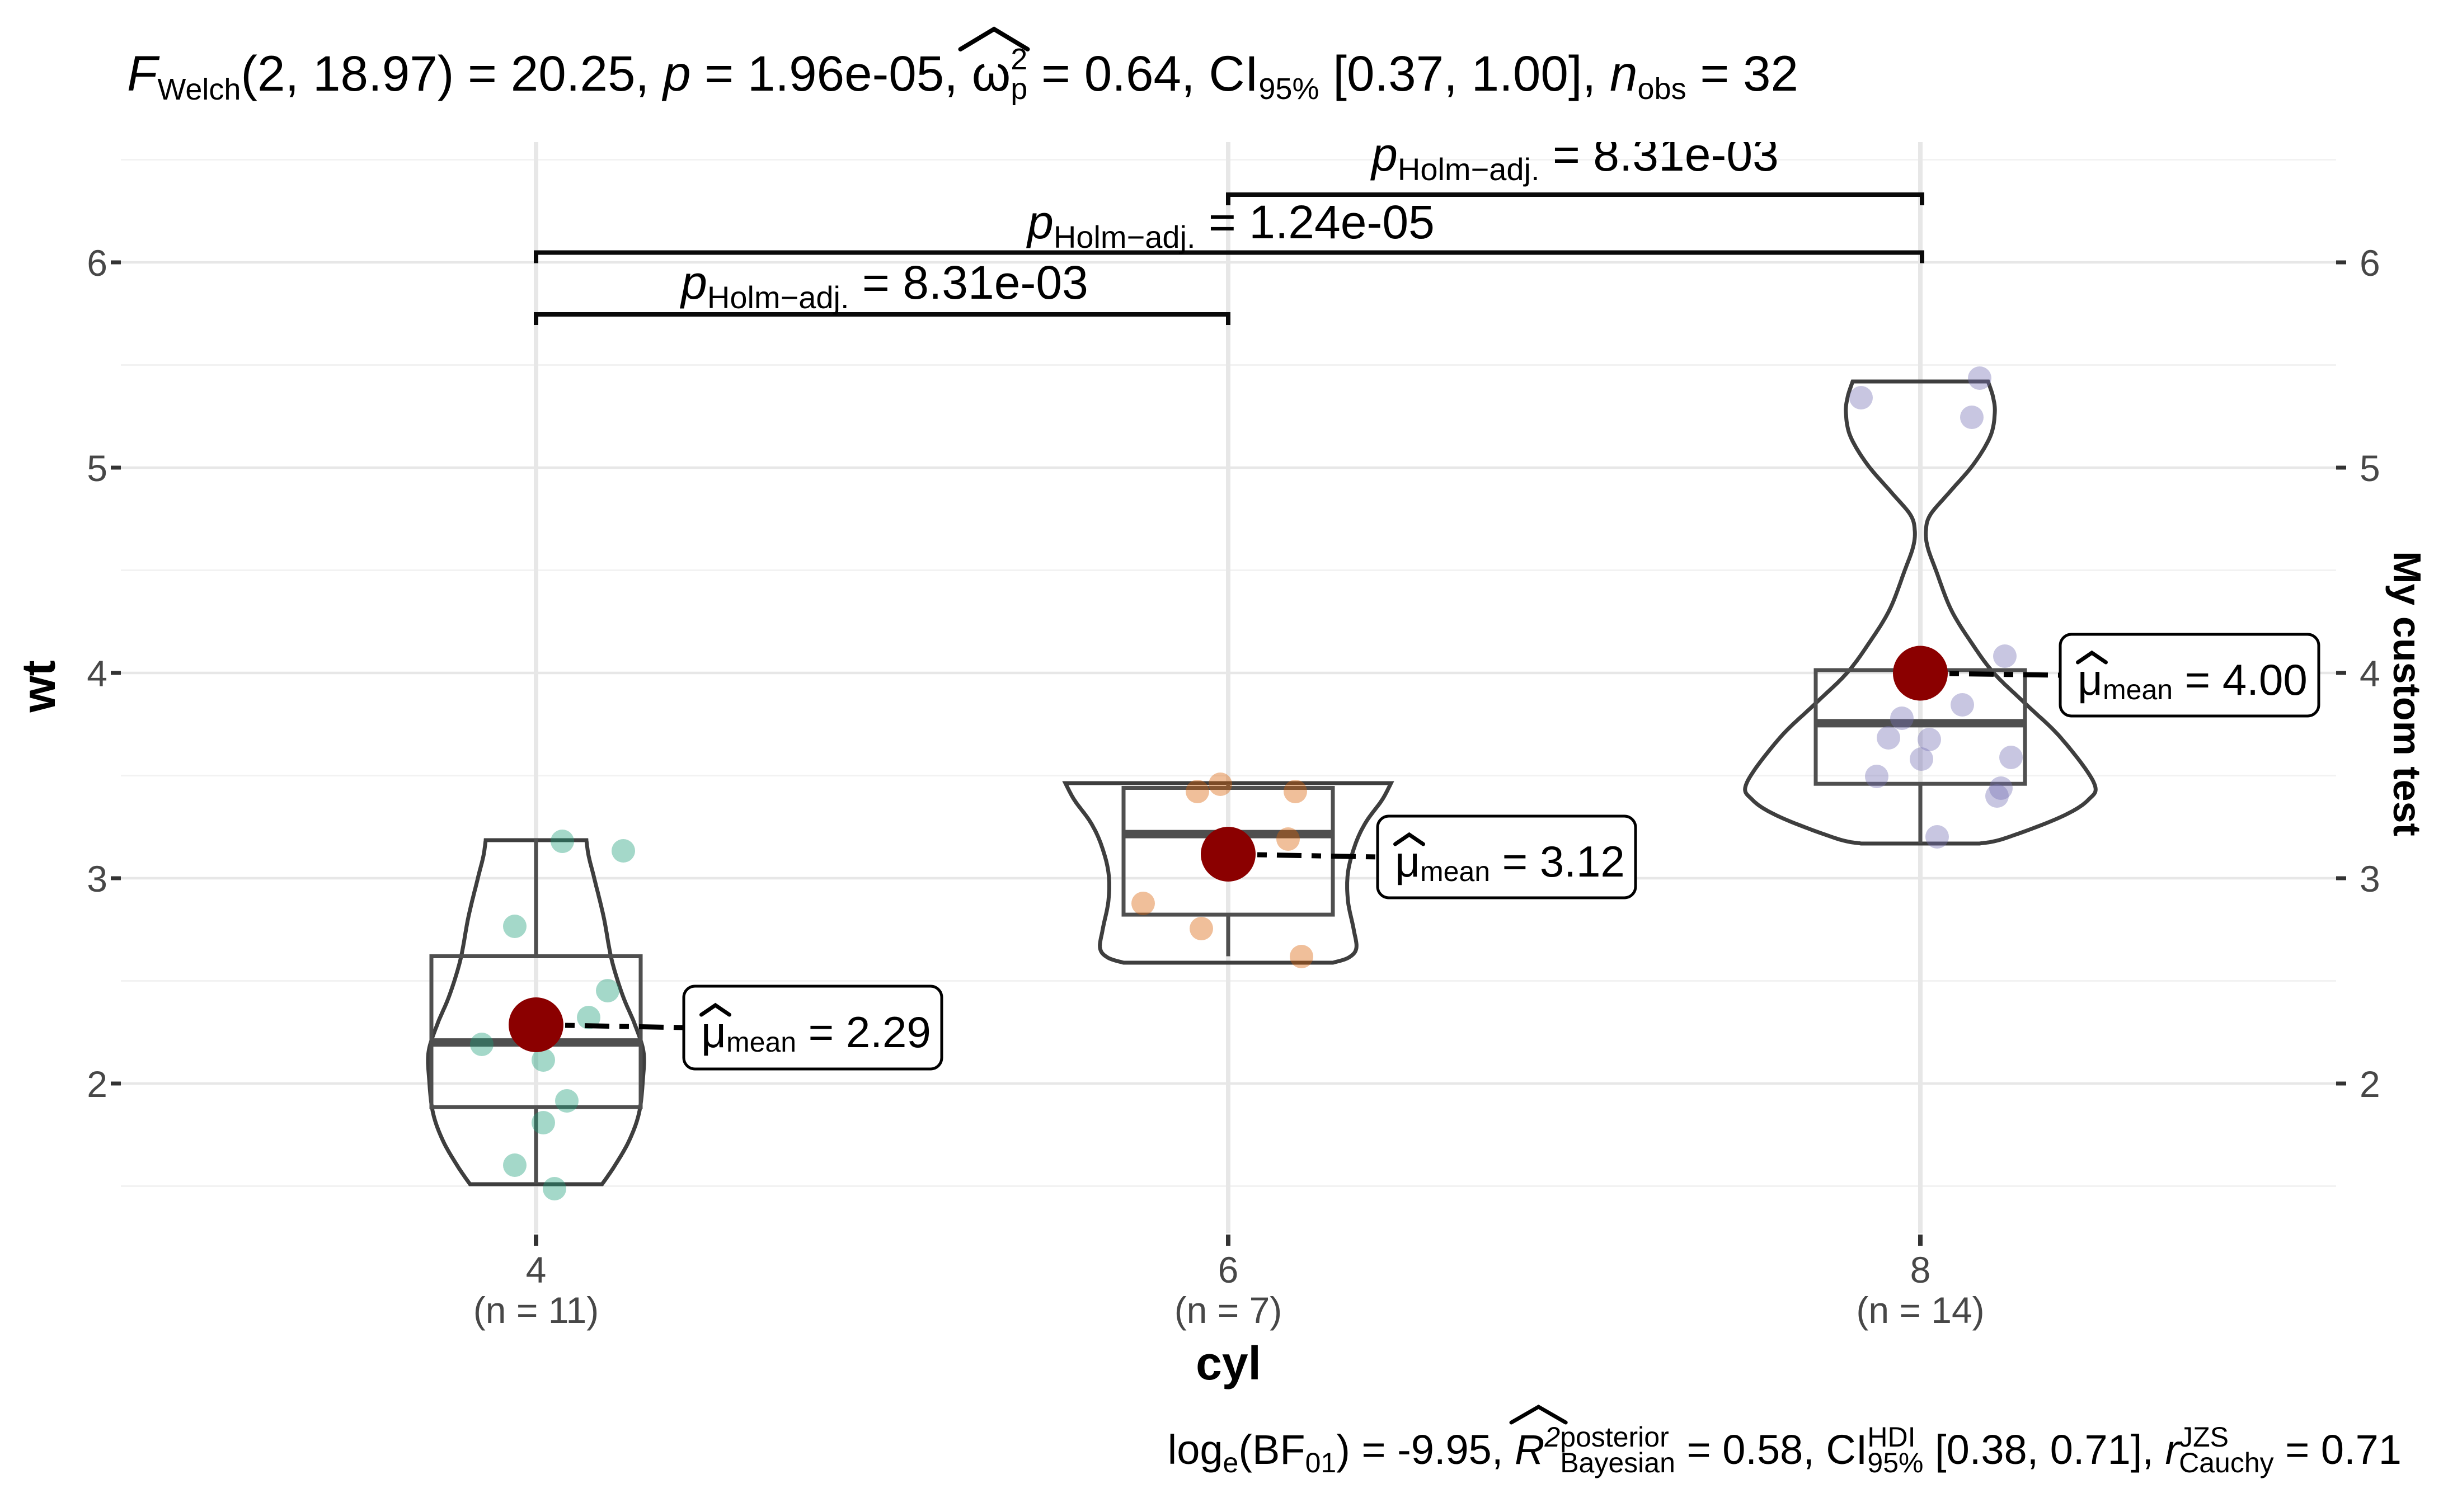  Describe the element at coordinates (199, 90) in the screenshot. I see `svg-text: Welch` at that location.